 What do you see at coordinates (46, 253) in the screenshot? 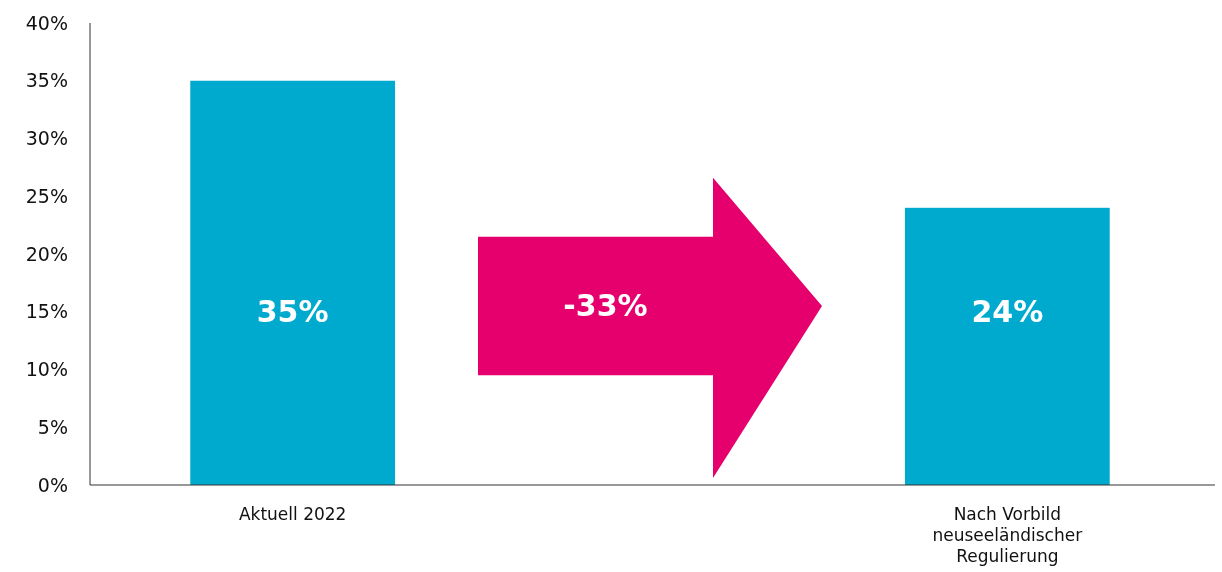
I see `y-tick-label: 20%` at bounding box center [46, 253].